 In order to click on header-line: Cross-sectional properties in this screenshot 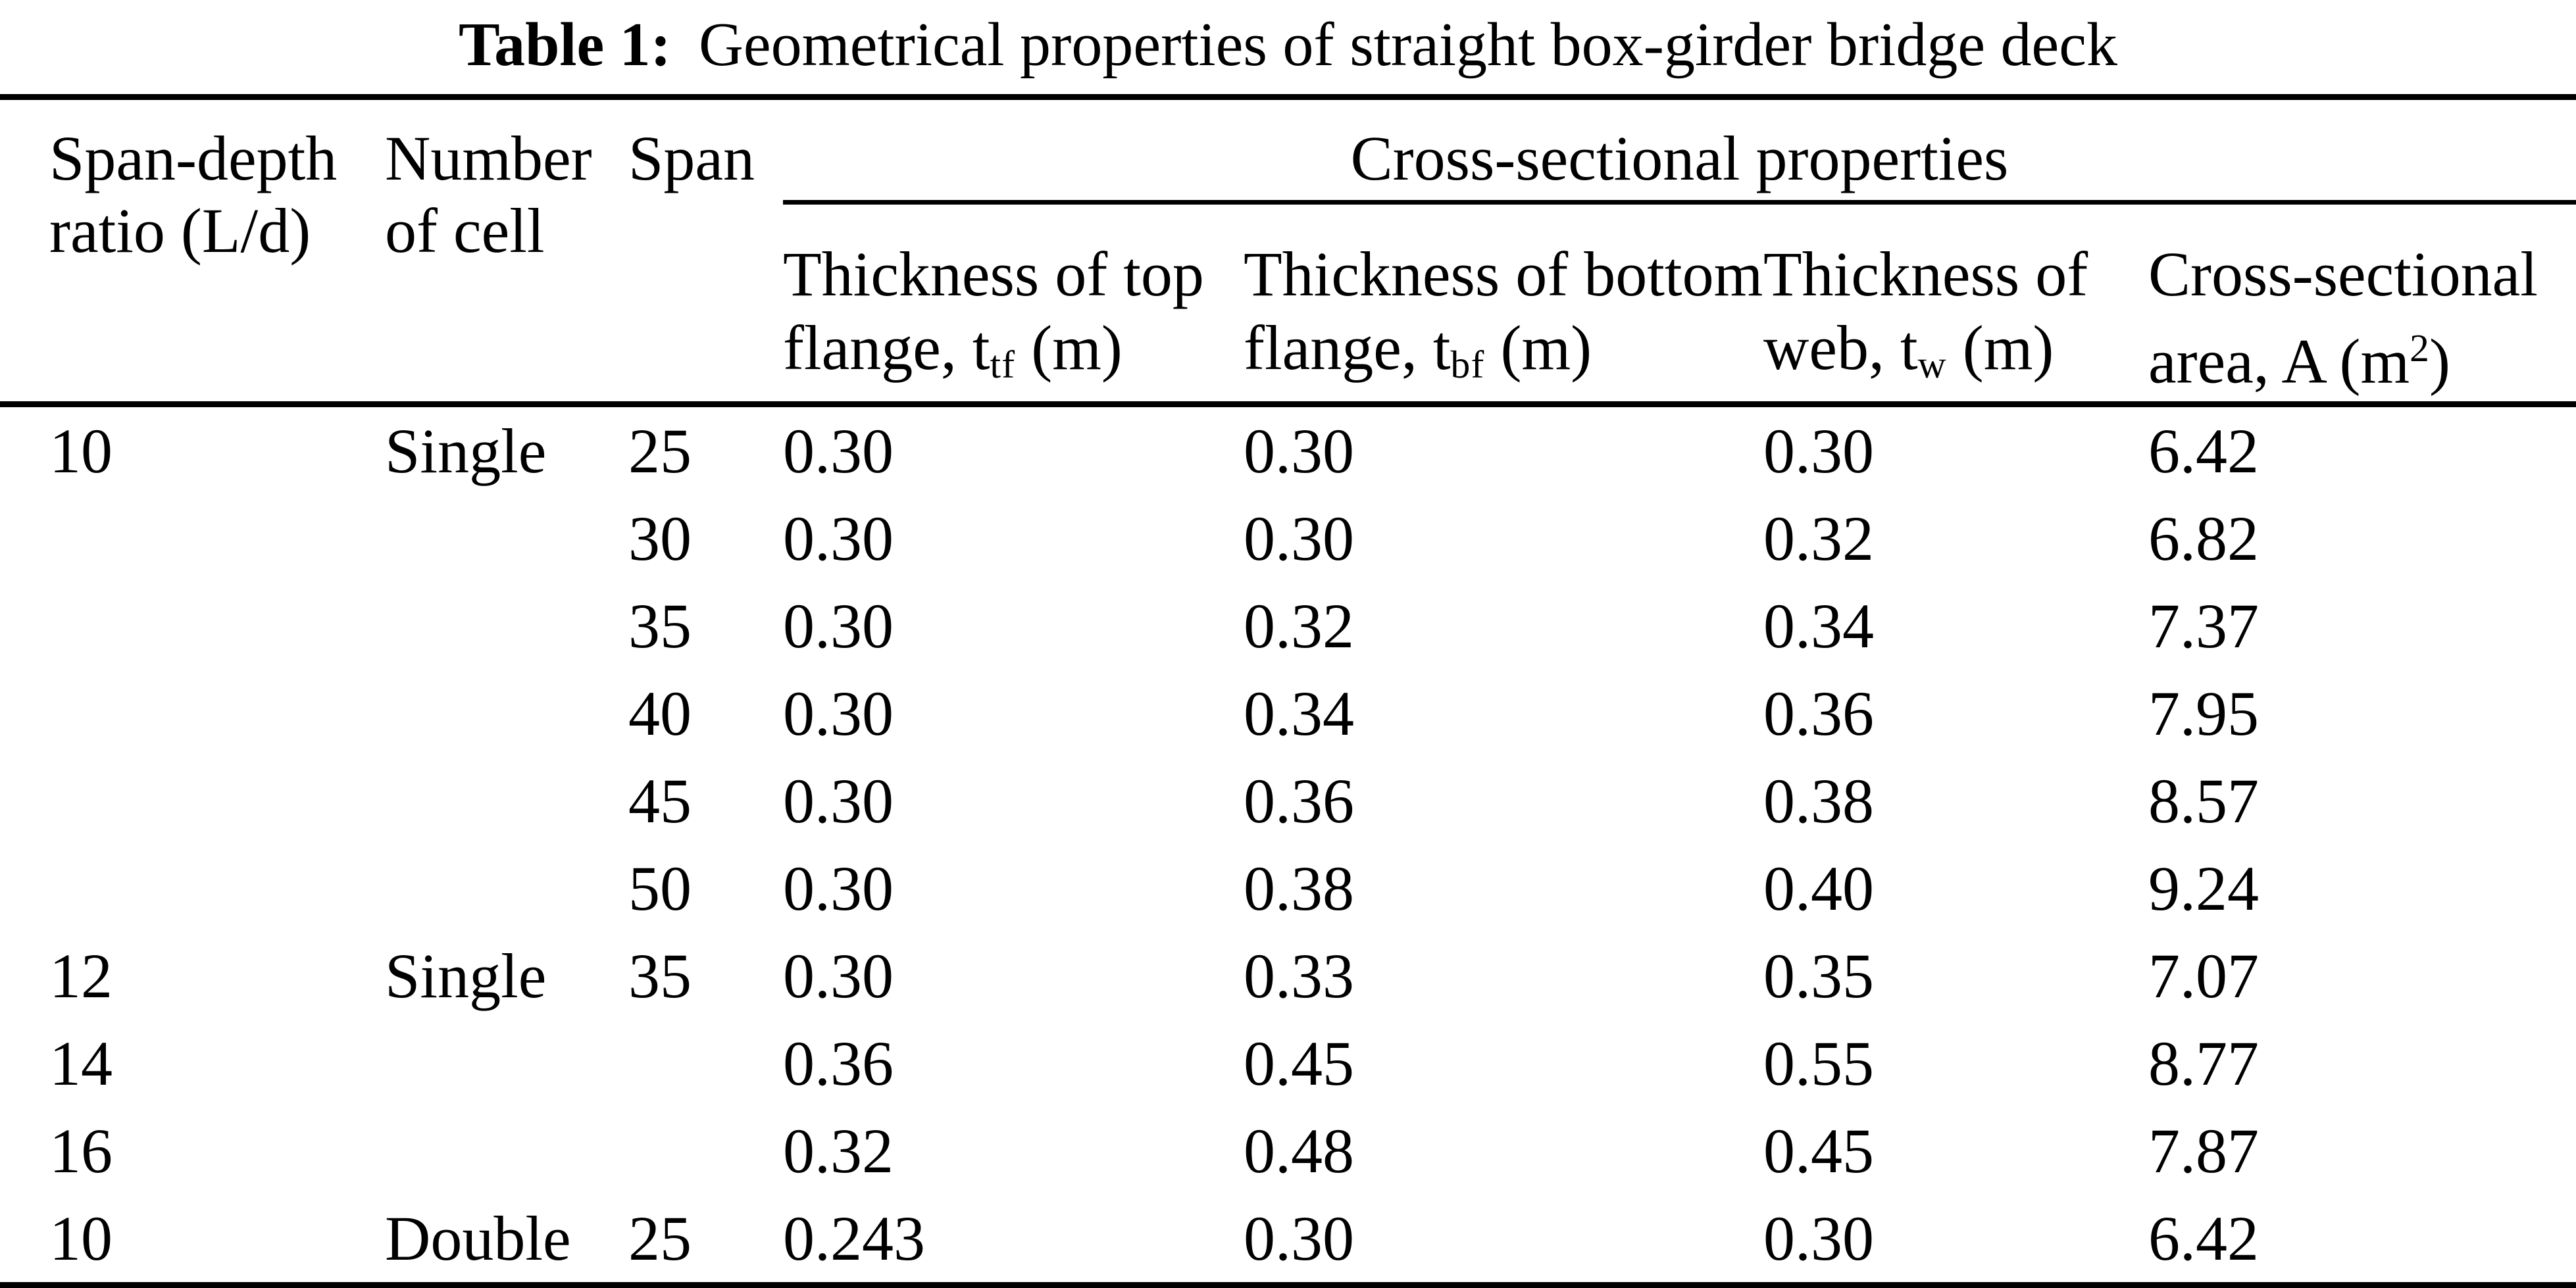, I will do `click(1679, 158)`.